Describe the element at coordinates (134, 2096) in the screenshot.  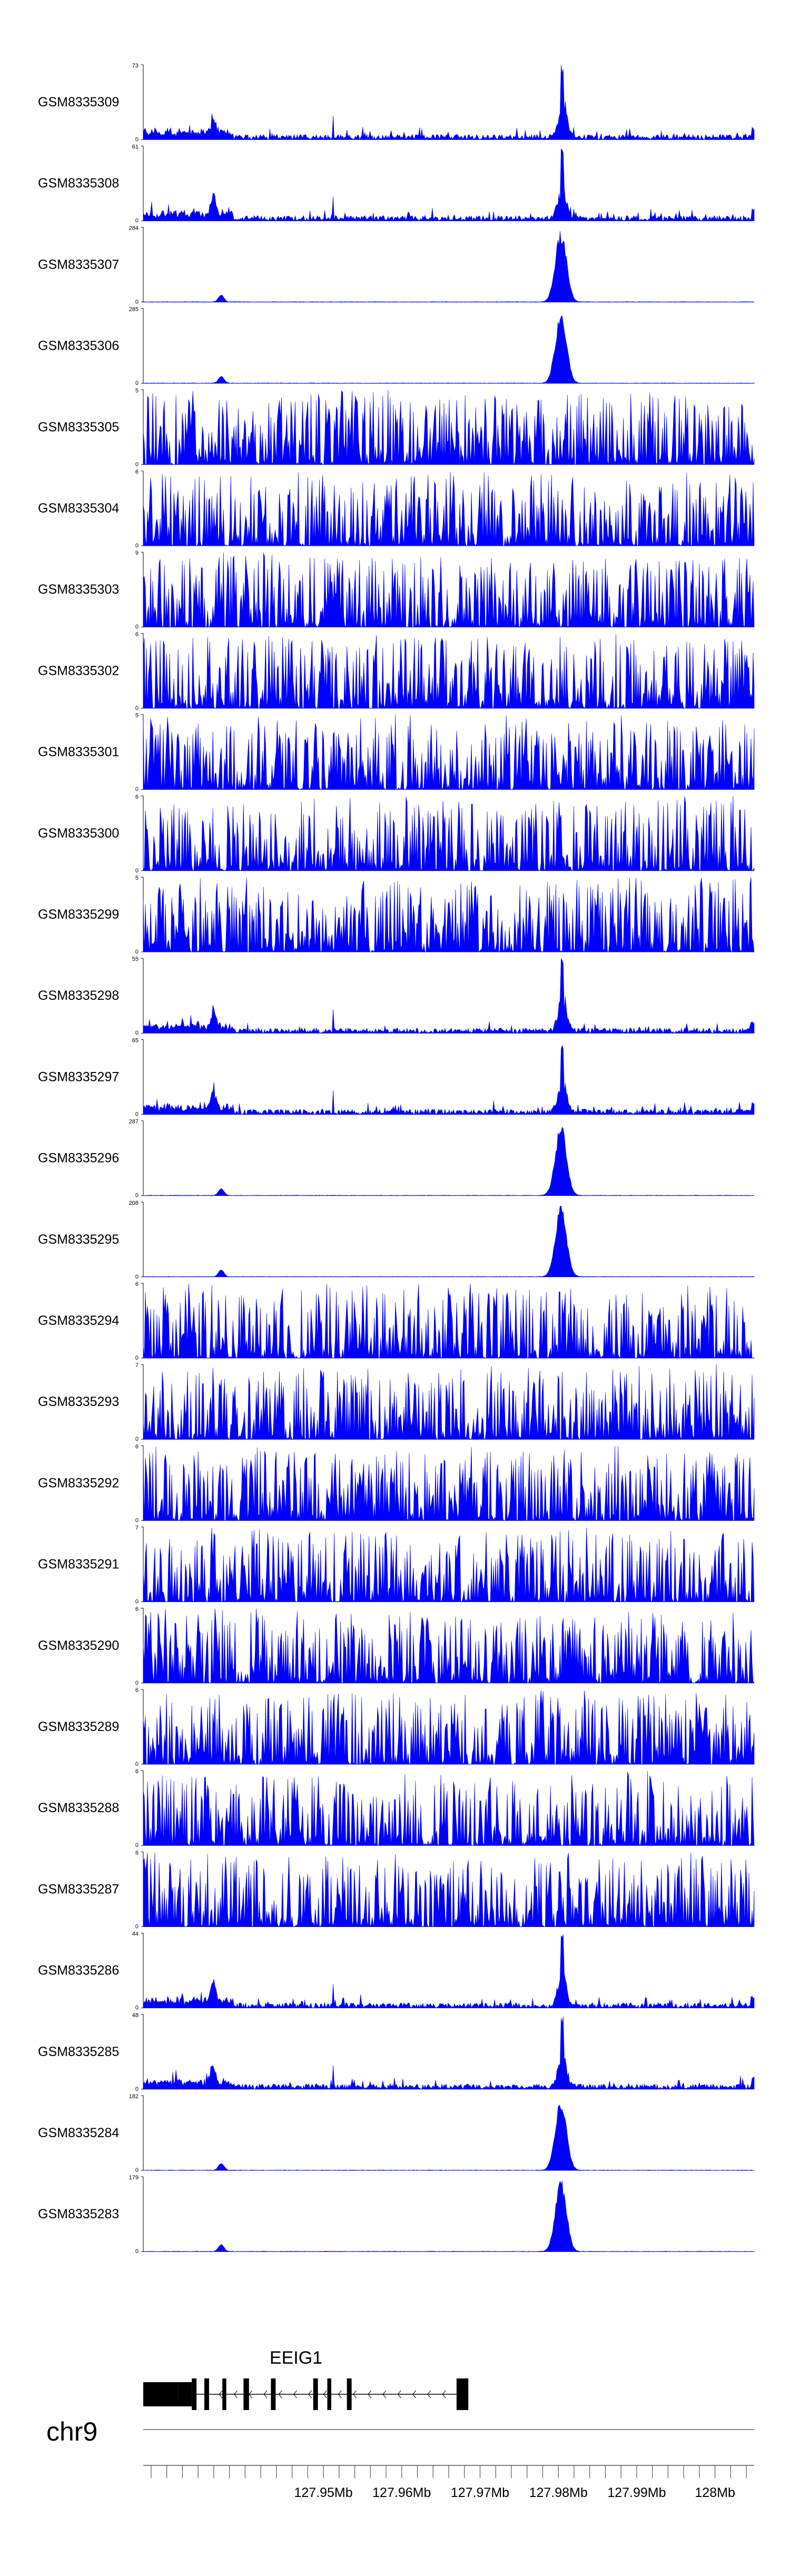
I see `track-ymax-label: 182` at that location.